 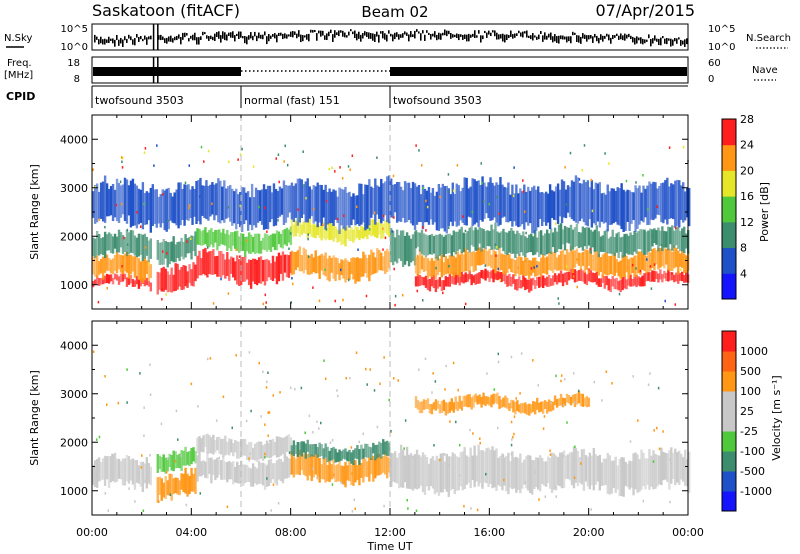 I want to click on colorbar-swatch, so click(x=729, y=481).